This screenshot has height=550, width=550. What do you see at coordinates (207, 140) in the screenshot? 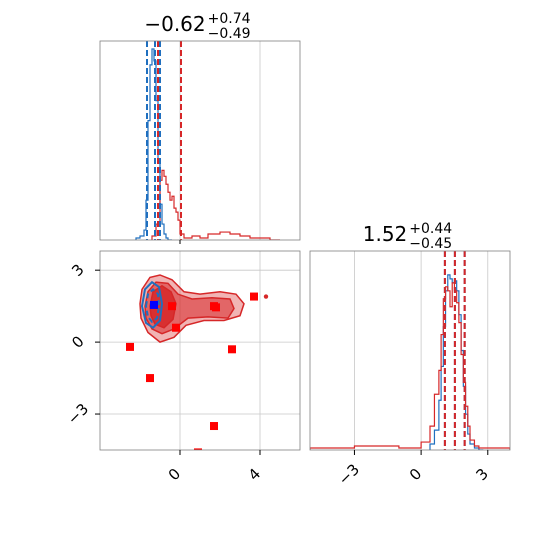
I see `histogram-panel-top-left` at bounding box center [207, 140].